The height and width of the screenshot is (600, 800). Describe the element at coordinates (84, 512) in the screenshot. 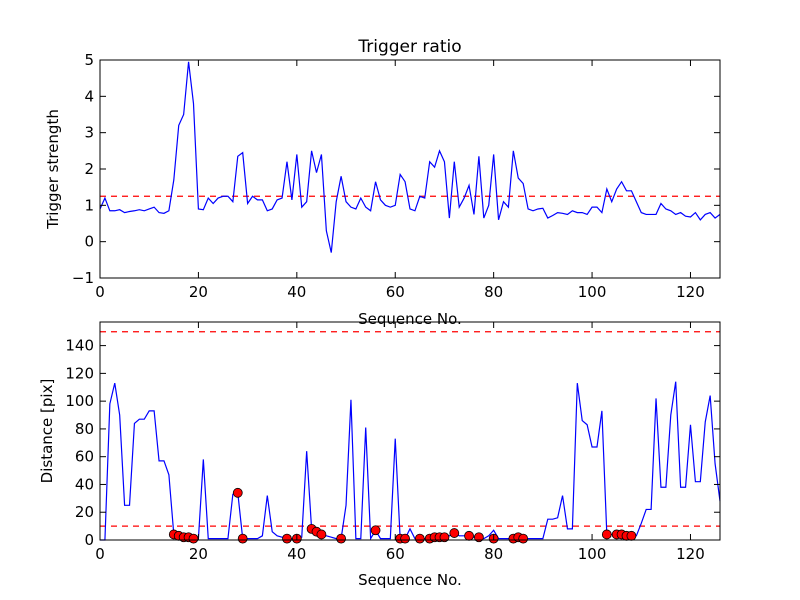

I see `y-tick-label: 20` at that location.